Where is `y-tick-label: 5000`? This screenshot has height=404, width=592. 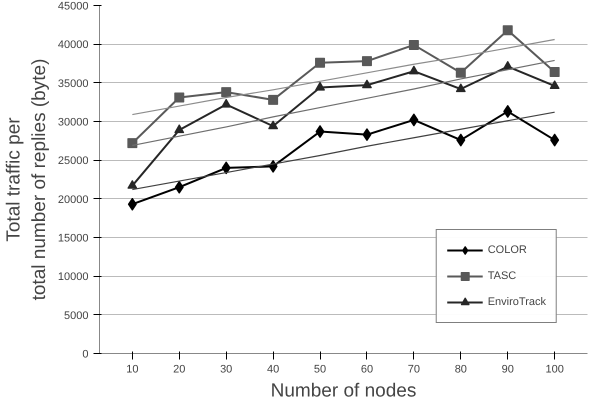
y-tick-label: 5000 is located at coordinates (76, 316).